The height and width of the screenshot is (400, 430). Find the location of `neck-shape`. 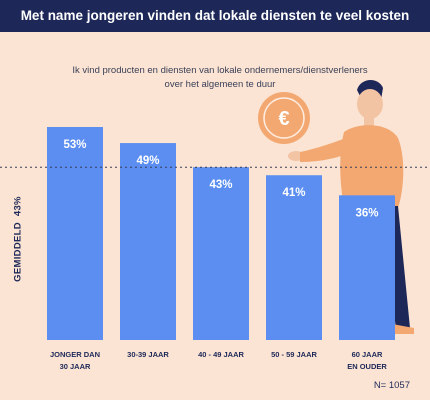

neck-shape is located at coordinates (369, 121).